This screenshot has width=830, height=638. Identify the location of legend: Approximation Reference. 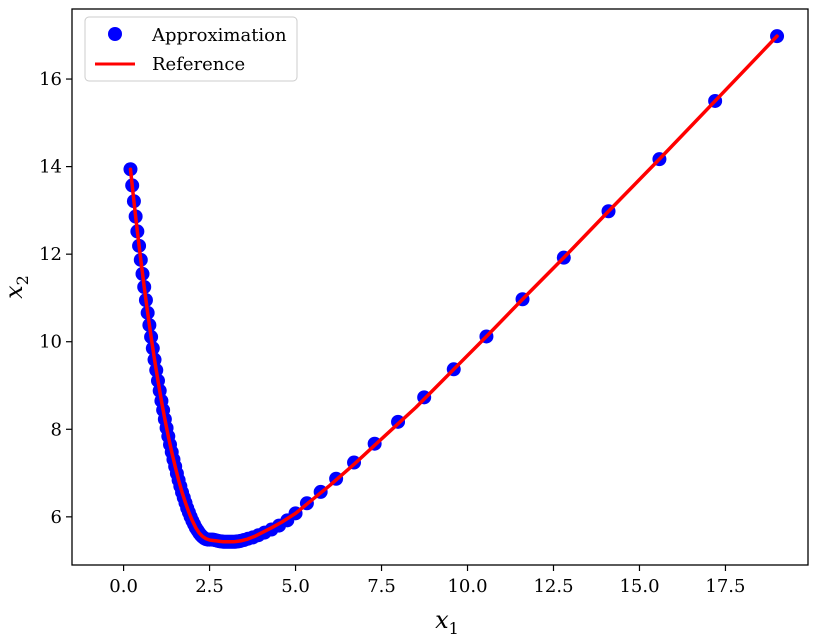
(191, 49).